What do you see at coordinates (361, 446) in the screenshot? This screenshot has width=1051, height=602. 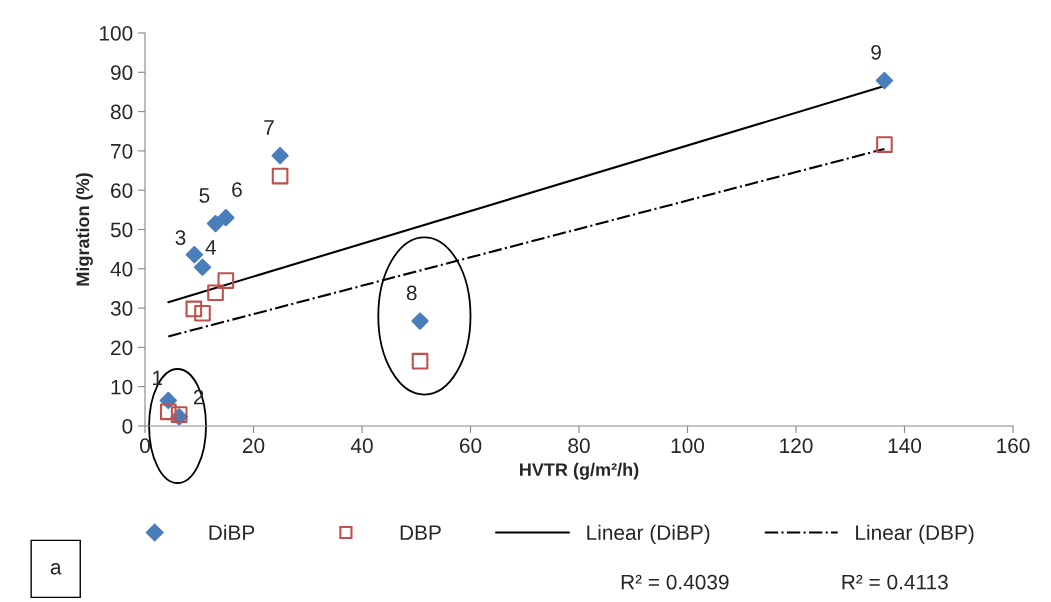 I see `x-tick-label: 40` at bounding box center [361, 446].